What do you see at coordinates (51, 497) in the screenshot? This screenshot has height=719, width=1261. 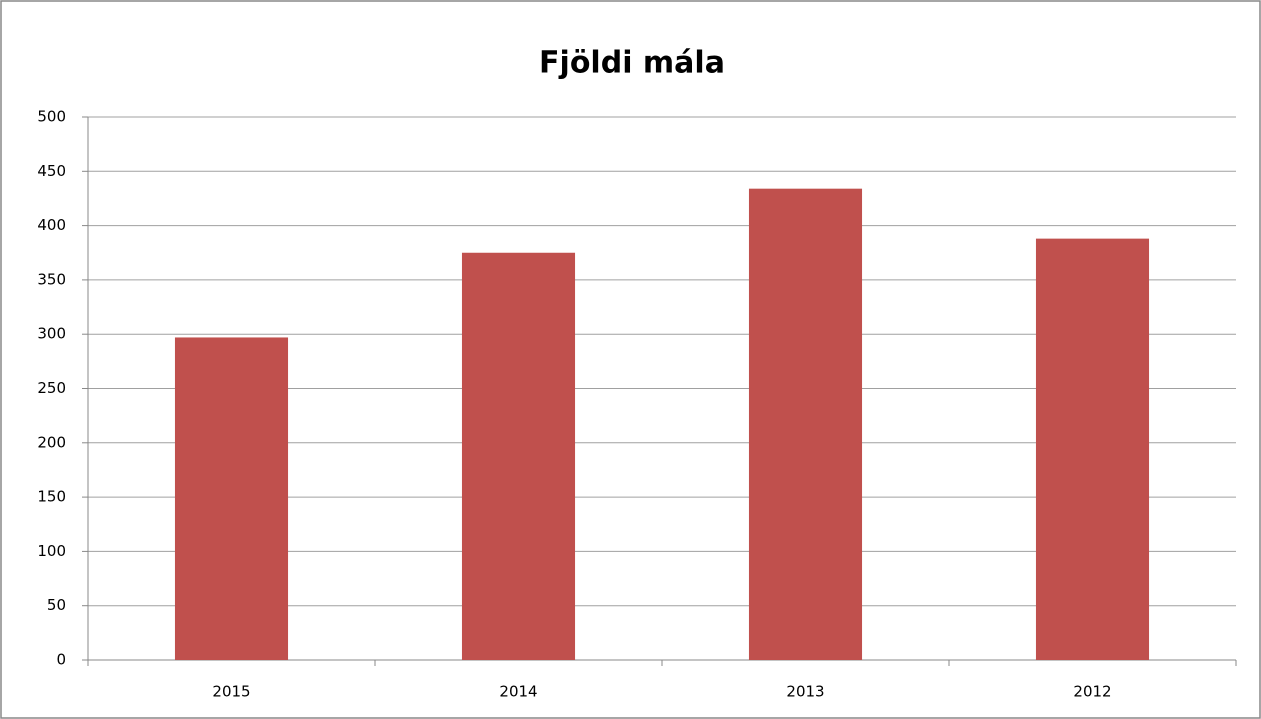 I see `y-tick-label: 150` at bounding box center [51, 497].